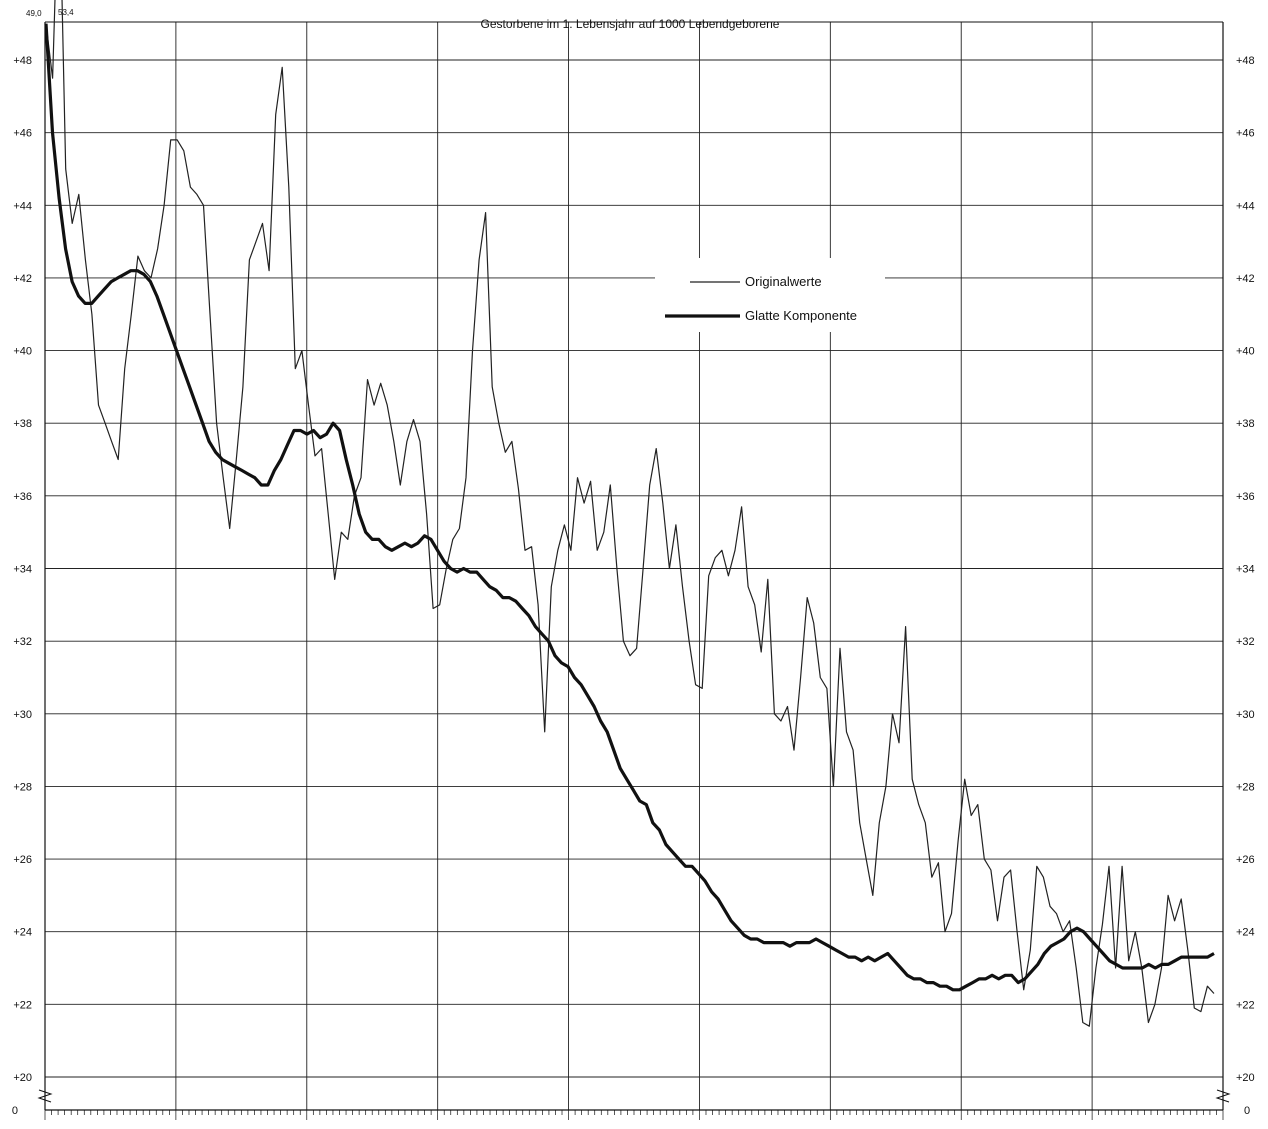  Describe the element at coordinates (1245, 497) in the screenshot. I see `y-tick-label-right: +36` at that location.